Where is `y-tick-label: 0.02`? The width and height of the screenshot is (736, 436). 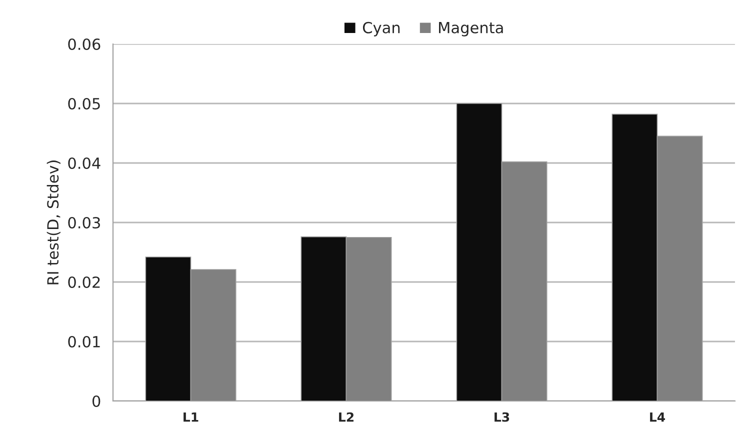
y-tick-label: 0.02 is located at coordinates (84, 282).